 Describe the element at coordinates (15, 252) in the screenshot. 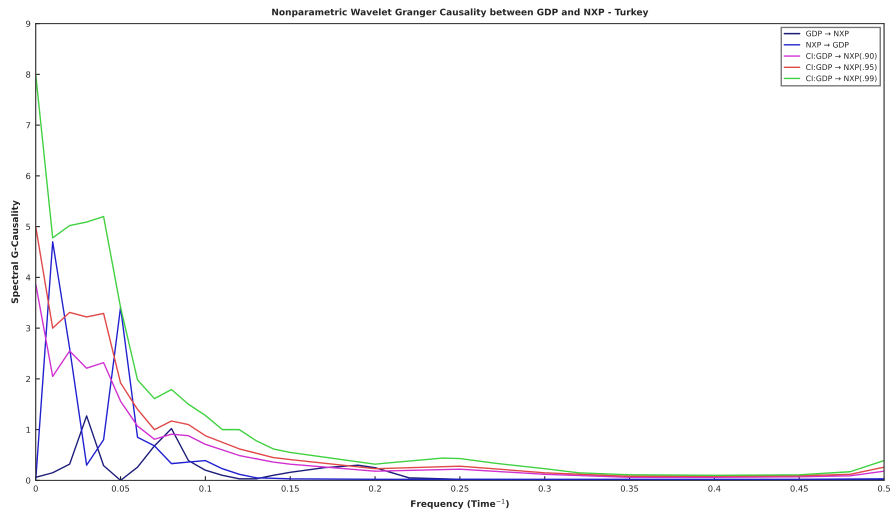

I see `y-axis-title: Spectral G-Causality` at that location.